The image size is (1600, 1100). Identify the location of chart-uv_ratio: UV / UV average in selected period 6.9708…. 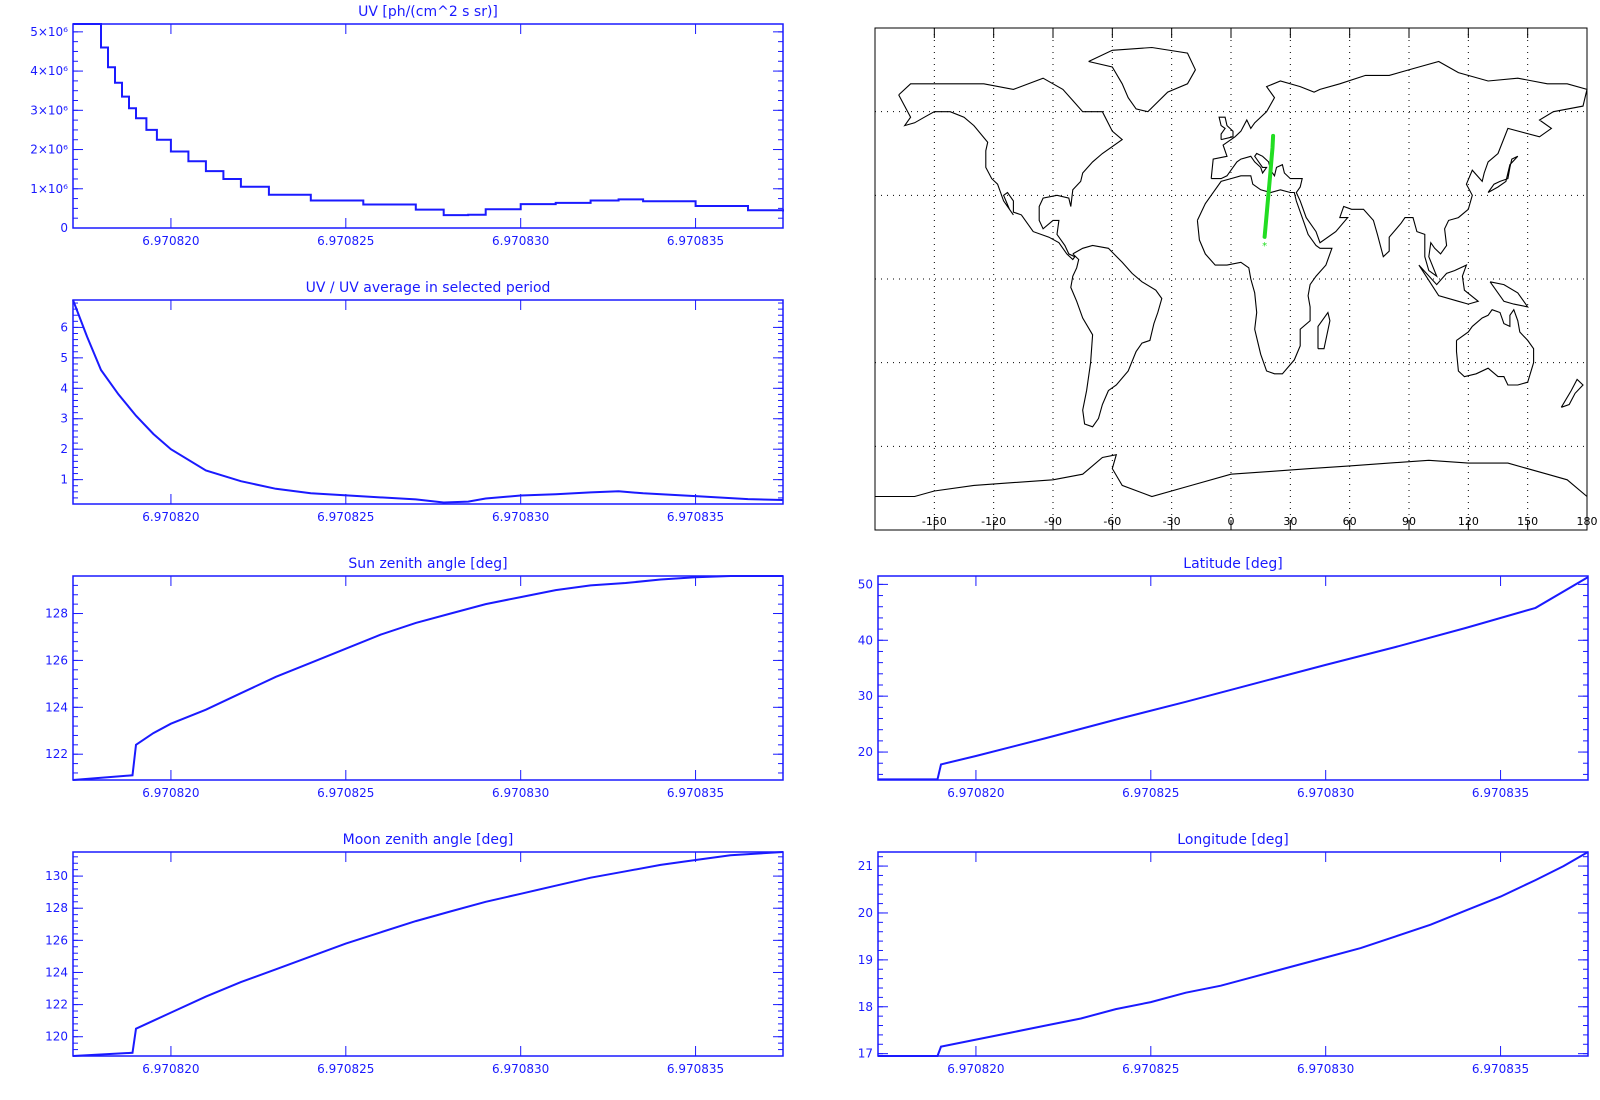
(422, 402).